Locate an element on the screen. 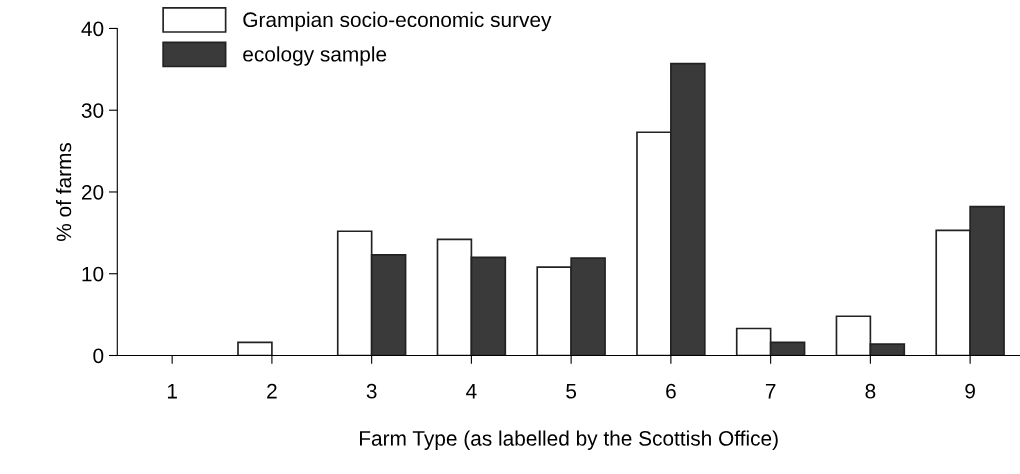  y-tick-label: 0 is located at coordinates (98, 356).